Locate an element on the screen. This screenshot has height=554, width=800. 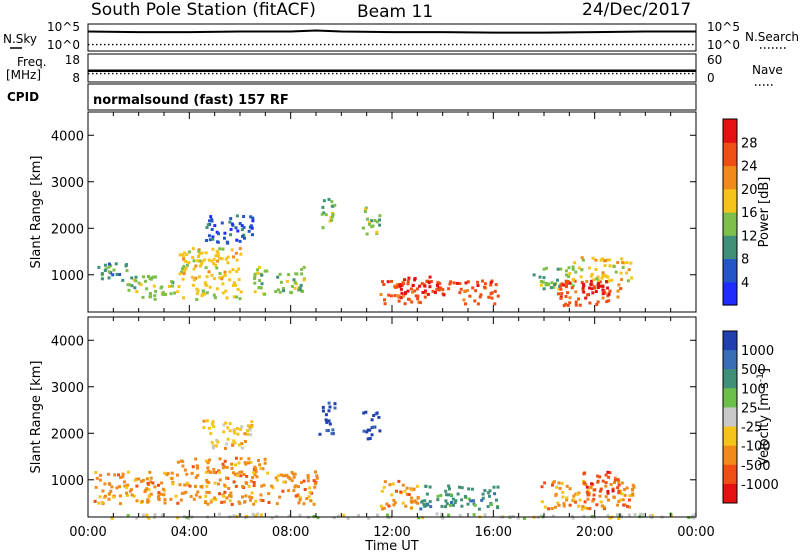
colorbar-frame is located at coordinates (730, 417).